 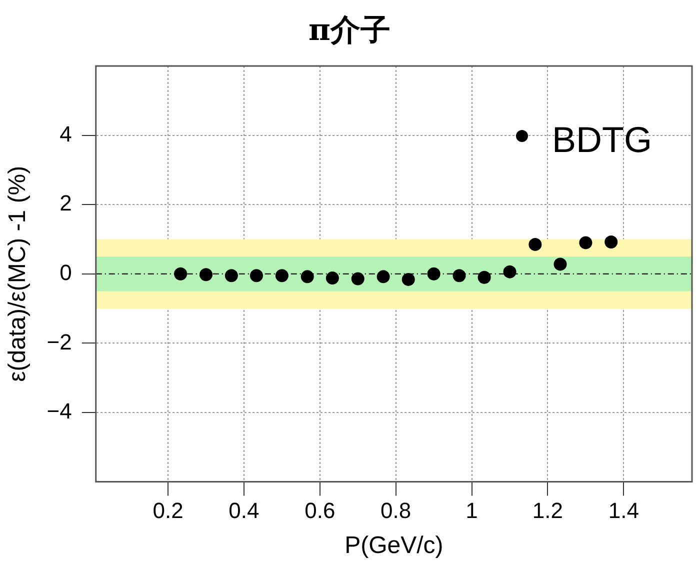 What do you see at coordinates (623, 511) in the screenshot?
I see `x-tick-label: 1.4` at bounding box center [623, 511].